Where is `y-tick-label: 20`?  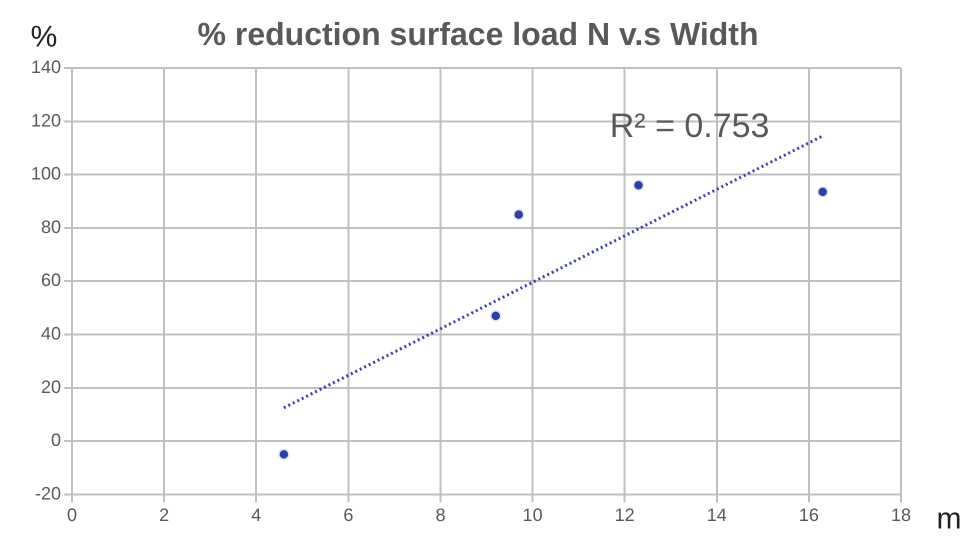 y-tick-label: 20 is located at coordinates (51, 386).